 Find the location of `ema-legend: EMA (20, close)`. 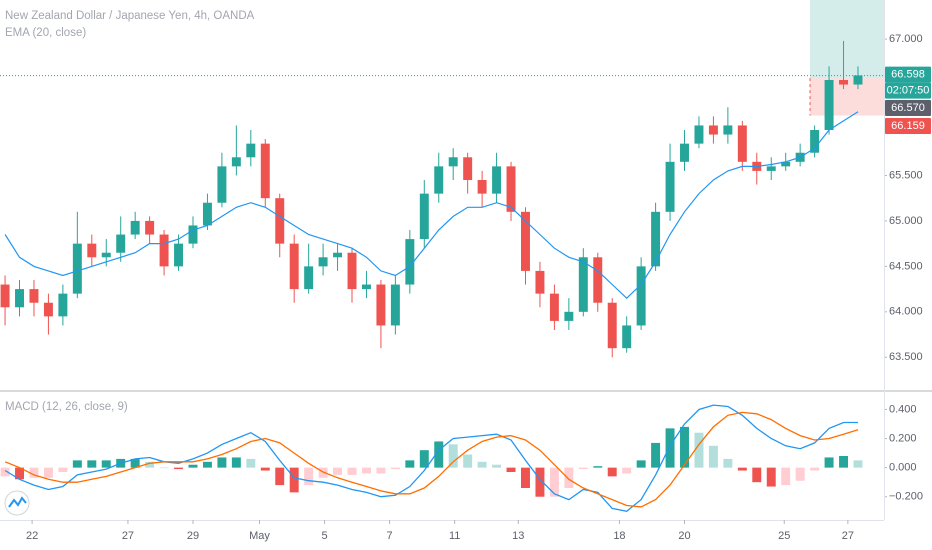

ema-legend: EMA (20, close) is located at coordinates (45, 33).